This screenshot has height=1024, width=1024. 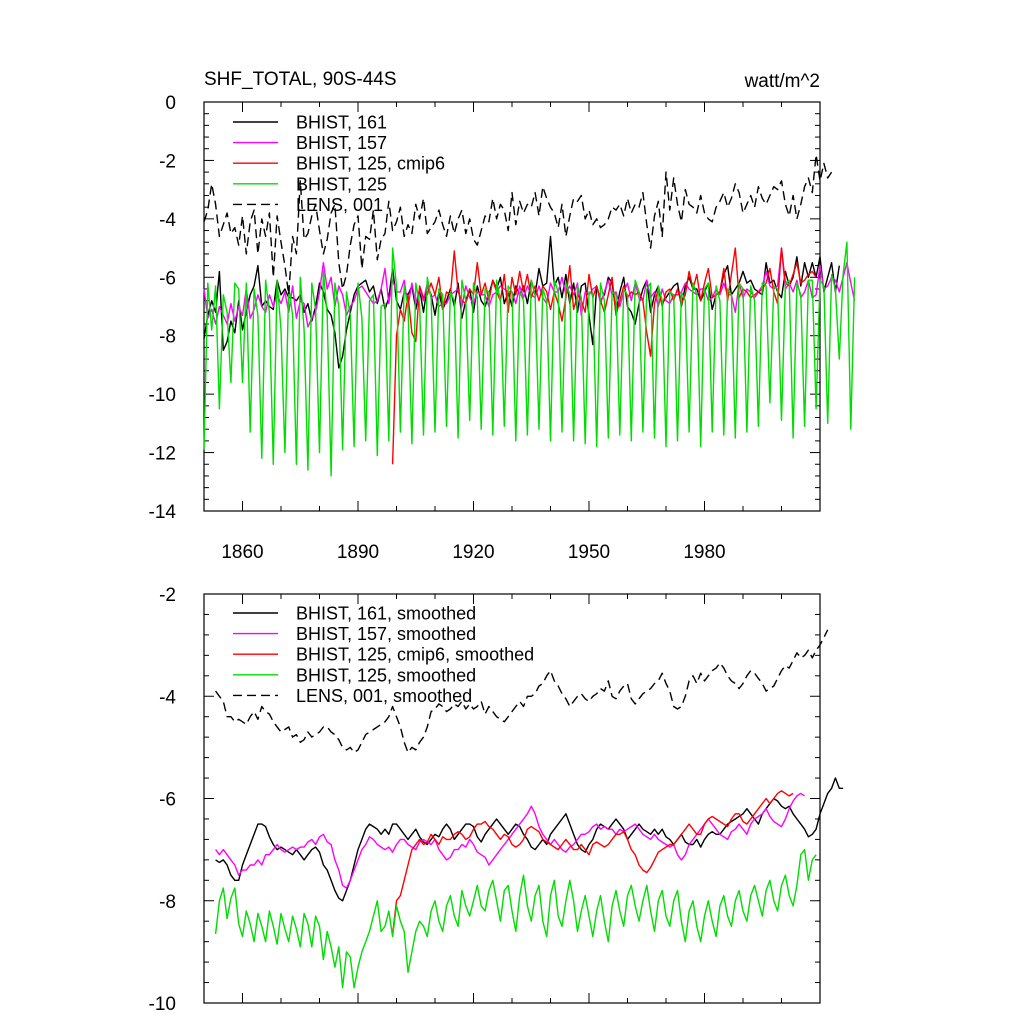 I want to click on y-tick-label: -14, so click(x=163, y=512).